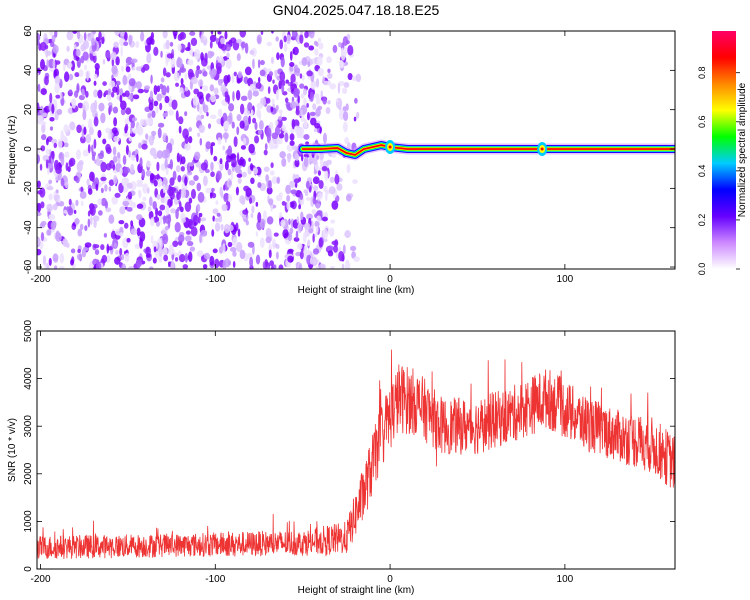 The height and width of the screenshot is (600, 750). I want to click on y-tick-label: 4000, so click(28, 378).